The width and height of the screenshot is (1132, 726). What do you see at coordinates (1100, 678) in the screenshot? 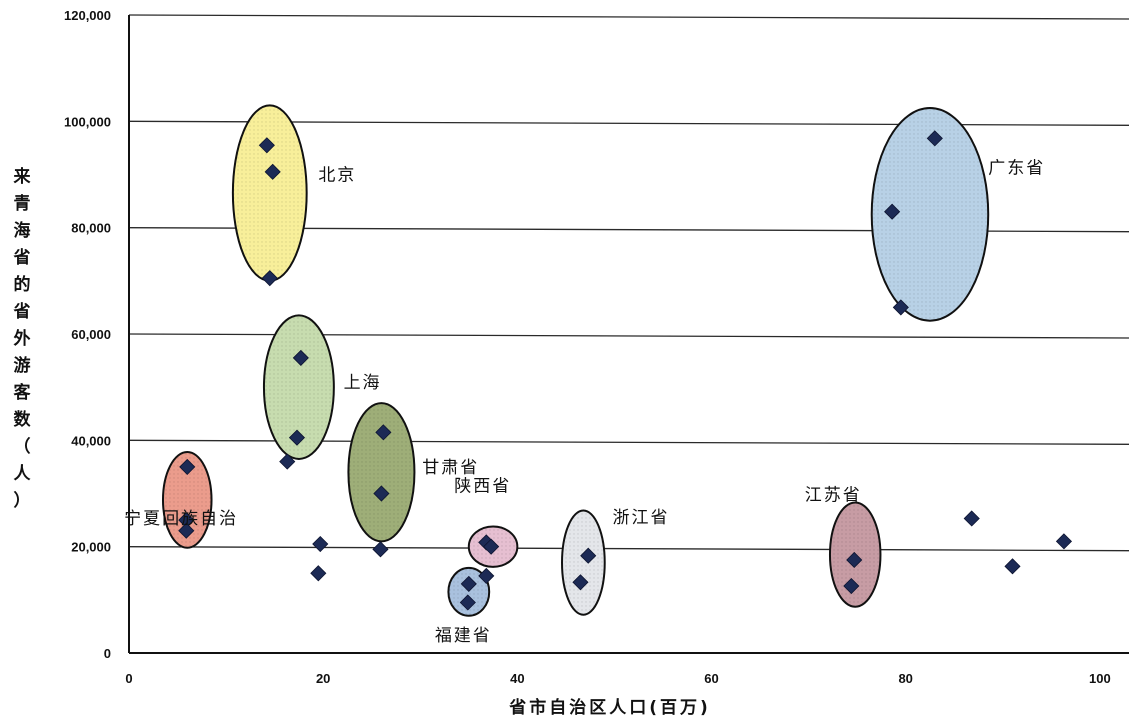
I see `x-tick-label: 100` at bounding box center [1100, 678].